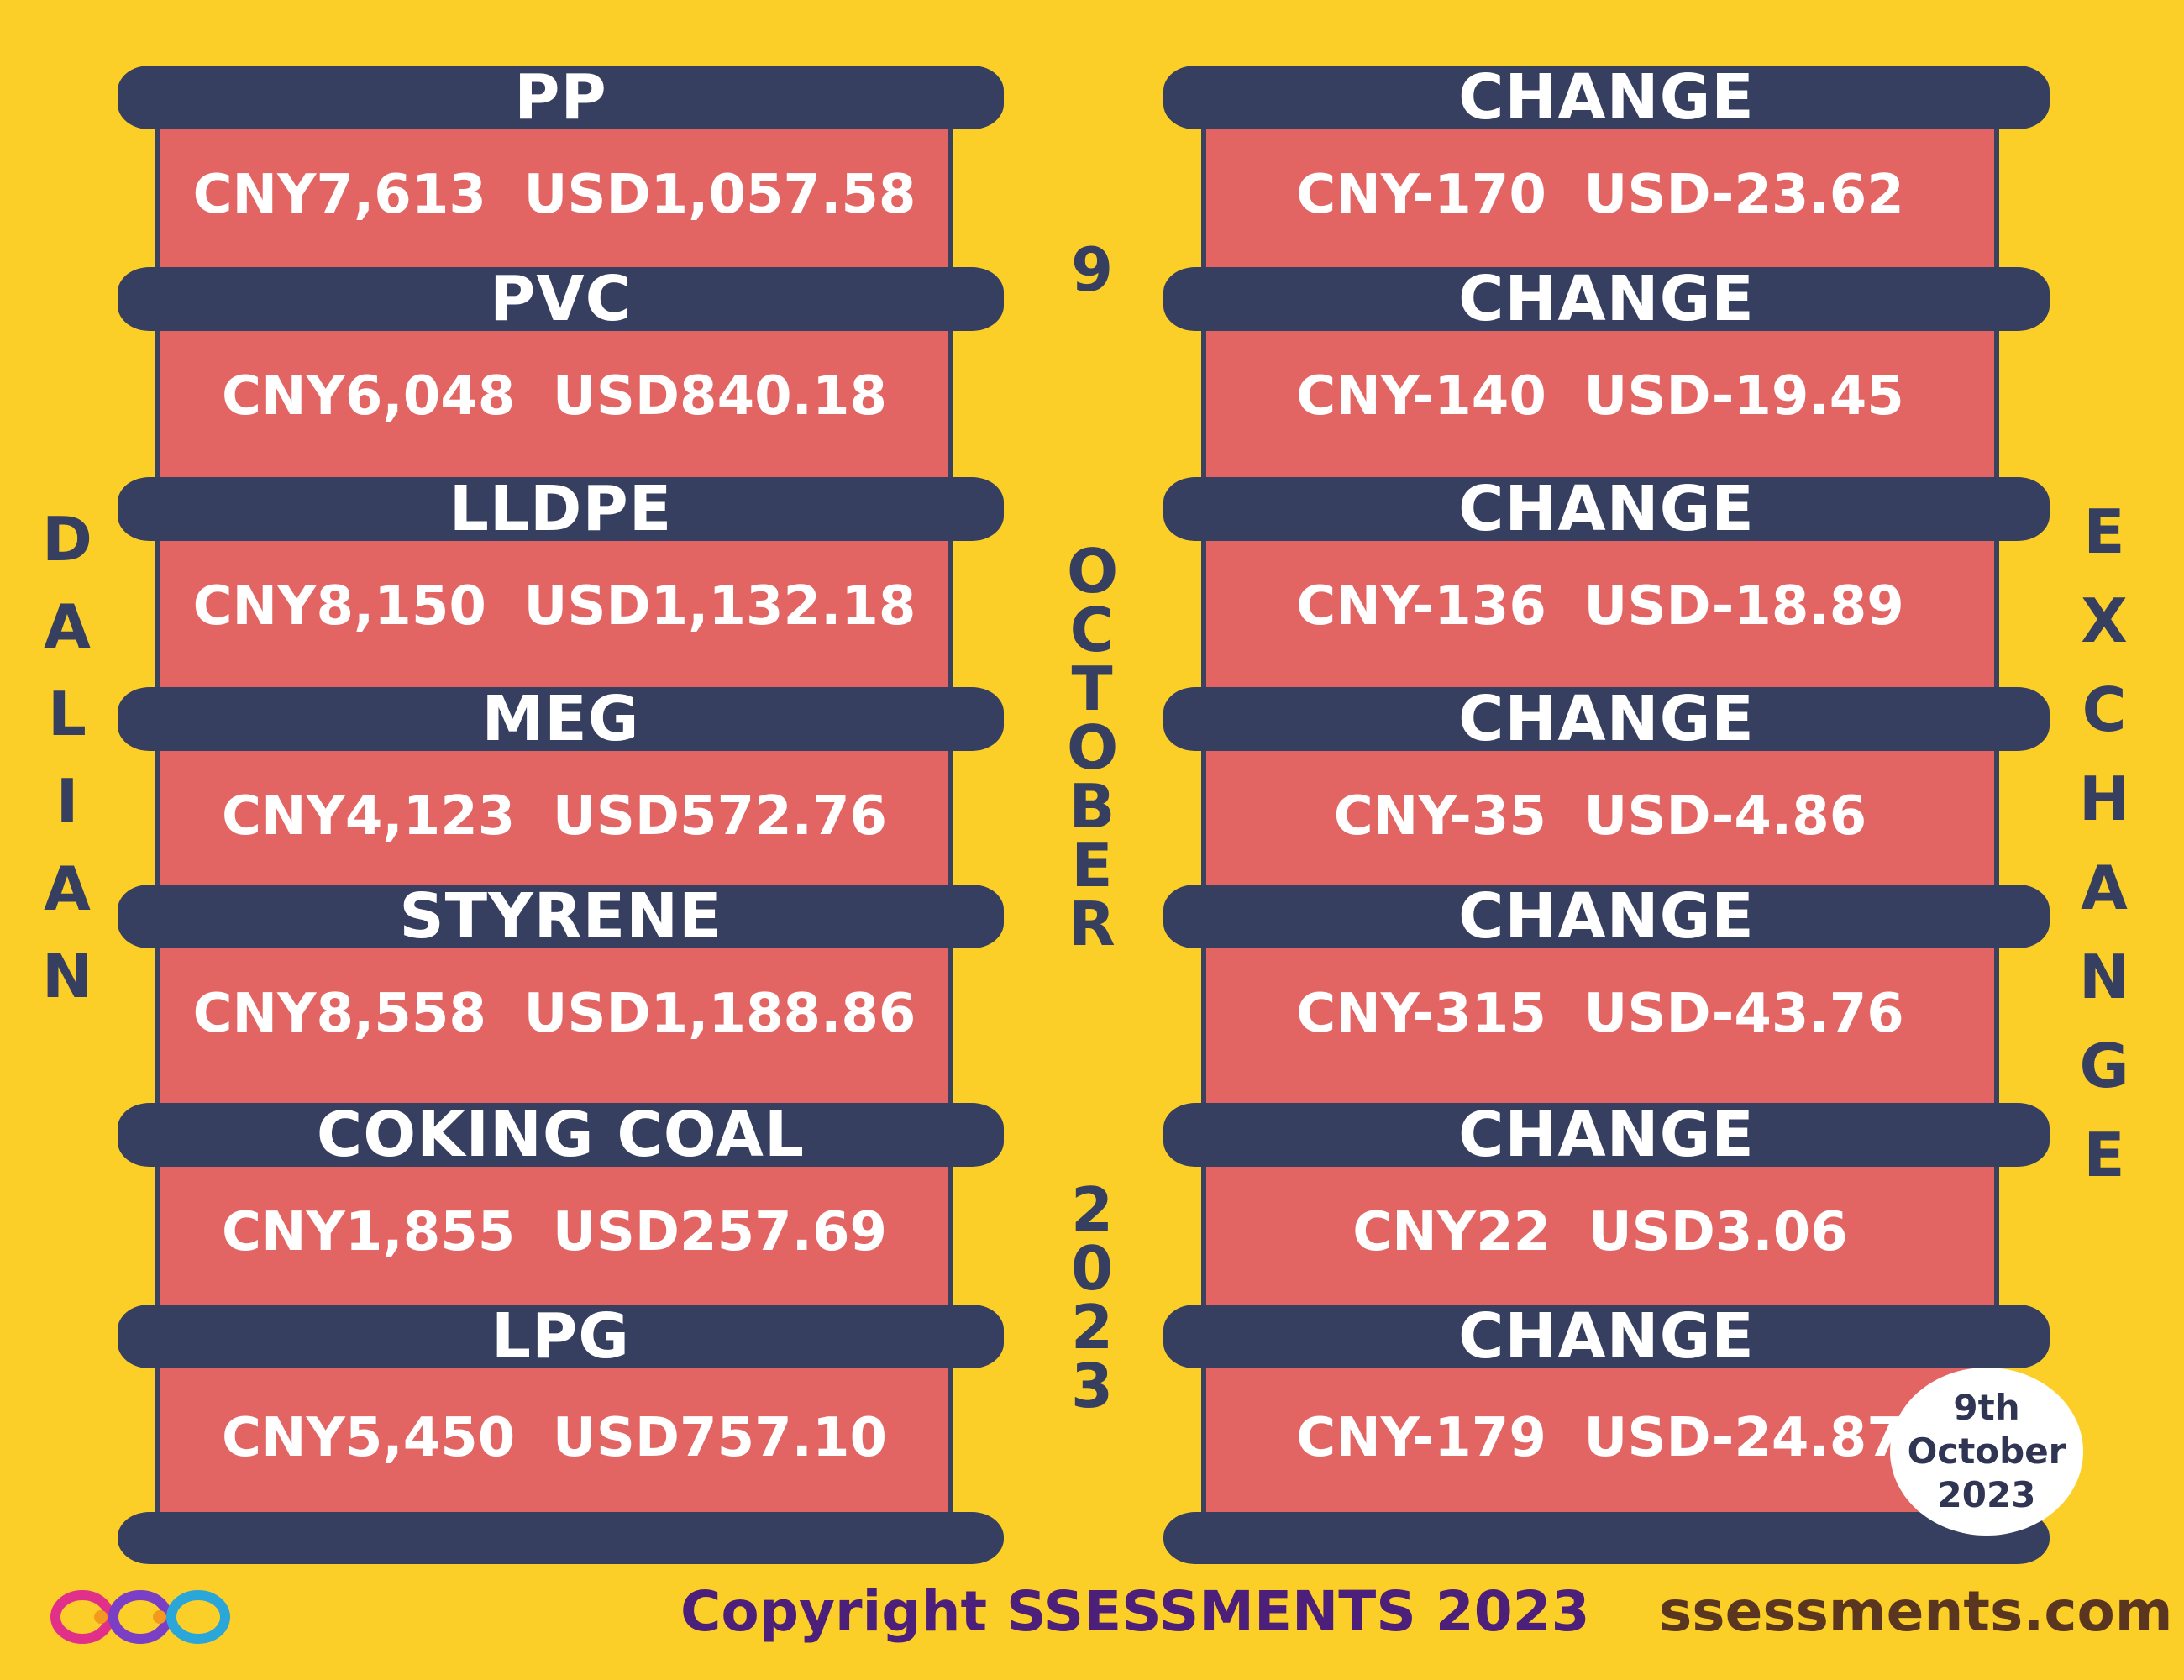  What do you see at coordinates (561, 1135) in the screenshot?
I see `commodity-header-bar: COKING COAL` at bounding box center [561, 1135].